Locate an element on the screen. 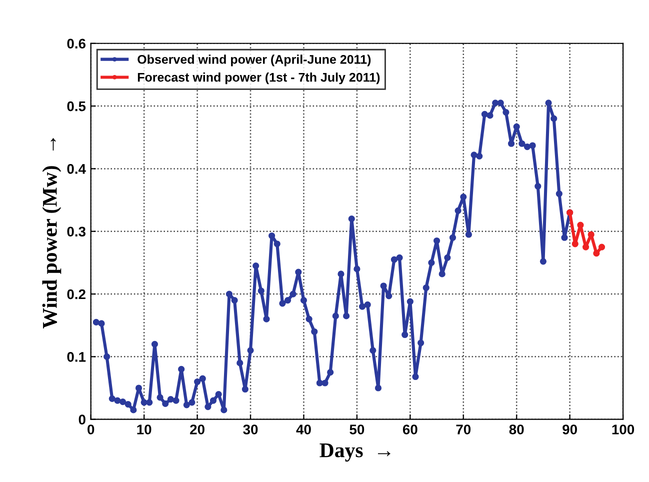  y-tick-label: 0.6 is located at coordinates (76, 43).